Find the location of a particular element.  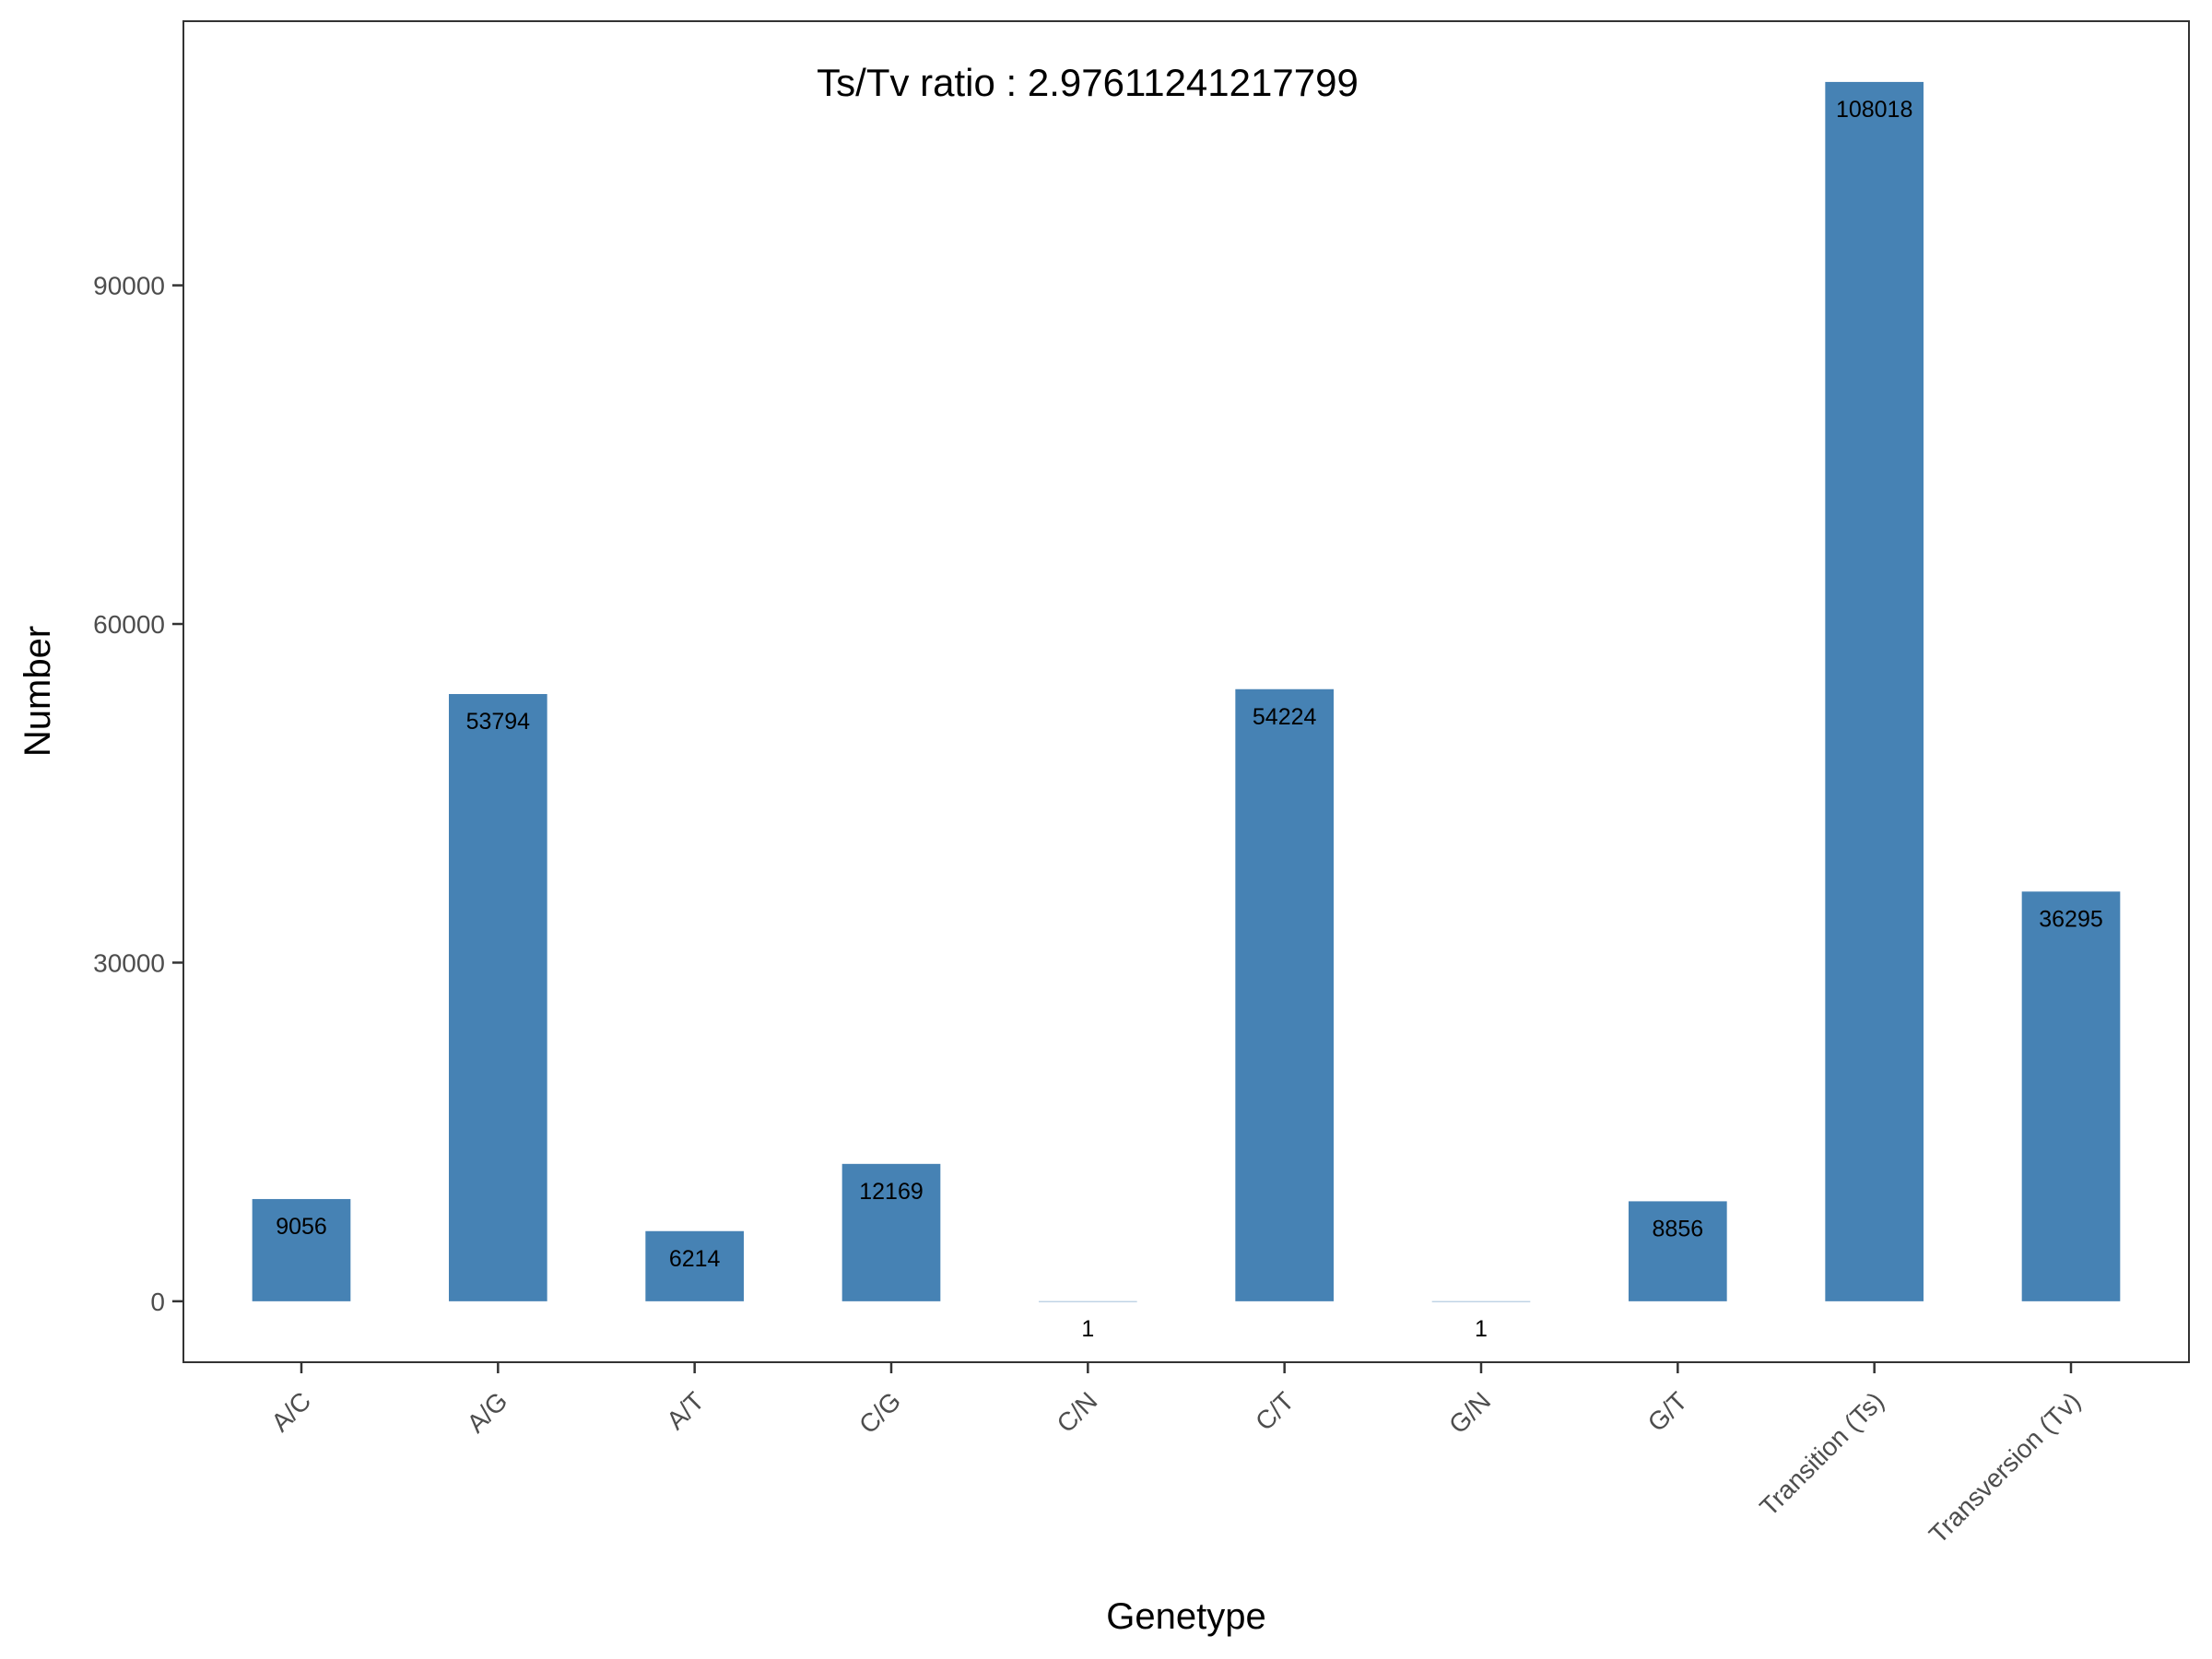

bar-c-g is located at coordinates (891, 1232).